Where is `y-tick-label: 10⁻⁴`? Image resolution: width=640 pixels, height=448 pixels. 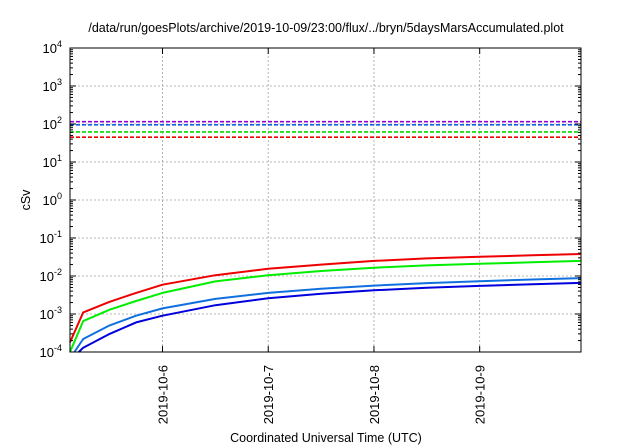
y-tick-label: 10⁻⁴ is located at coordinates (51, 351).